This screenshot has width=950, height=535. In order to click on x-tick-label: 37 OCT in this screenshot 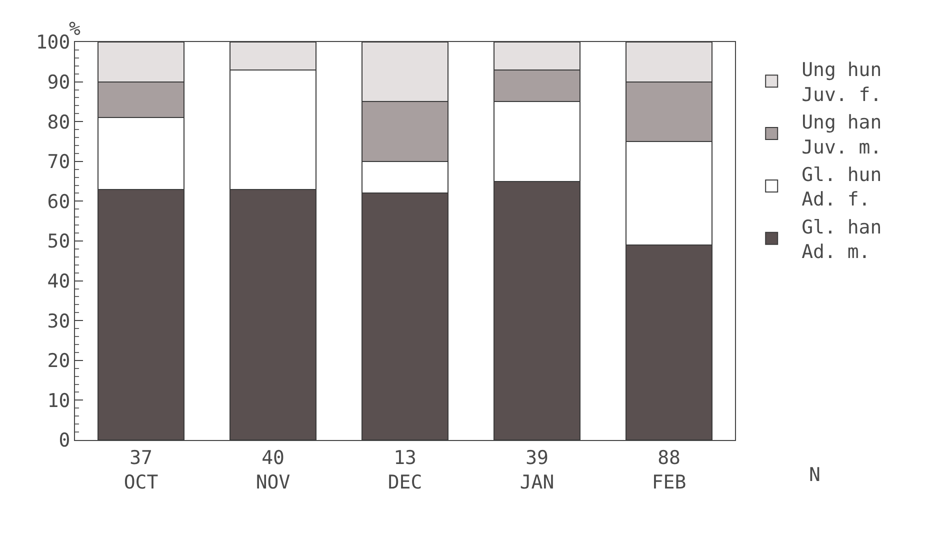, I will do `click(141, 470)`.